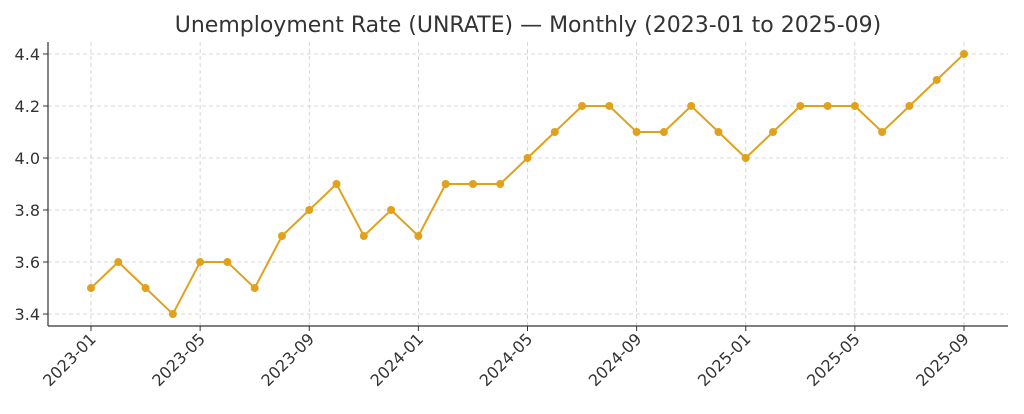 The height and width of the screenshot is (414, 1024). Describe the element at coordinates (833, 359) in the screenshot. I see `x-tick-label: 2025-05` at that location.